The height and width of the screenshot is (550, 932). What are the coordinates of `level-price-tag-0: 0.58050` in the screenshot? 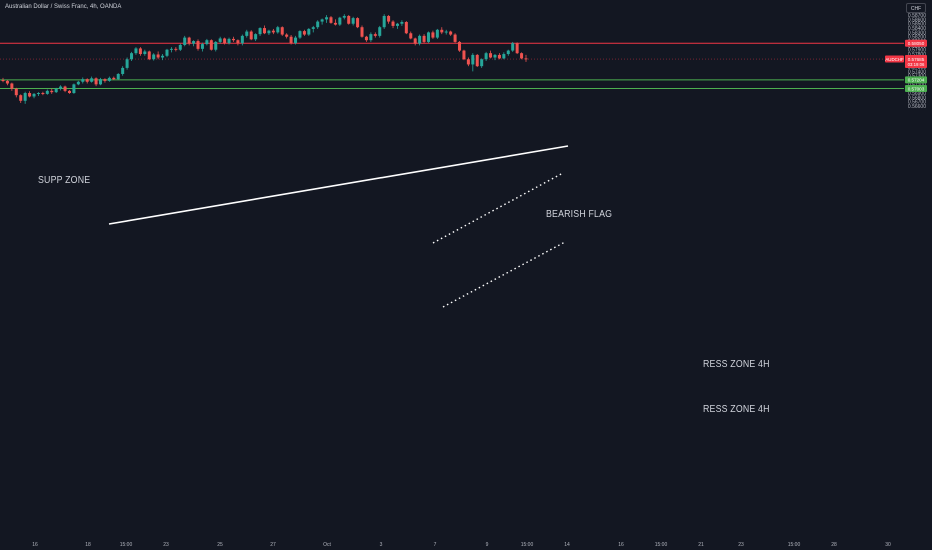 It's located at (916, 43).